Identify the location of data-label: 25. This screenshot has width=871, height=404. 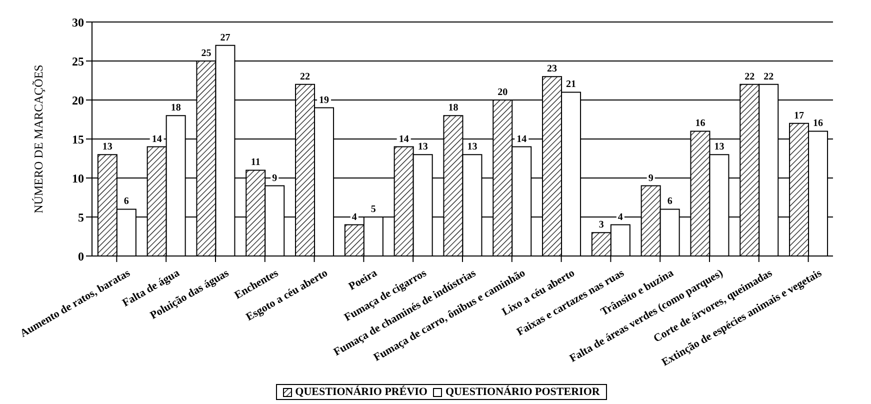
(206, 53).